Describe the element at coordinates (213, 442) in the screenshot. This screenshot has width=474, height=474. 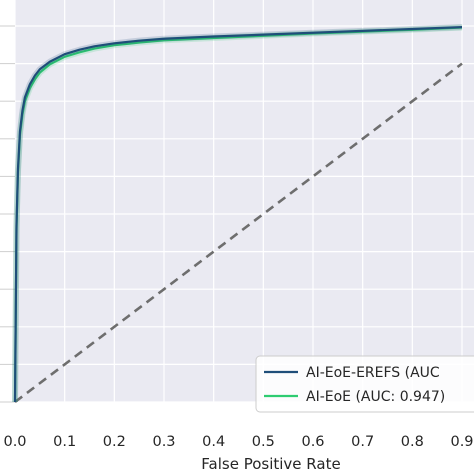
I see `x-tick-label-4: 0.4` at that location.